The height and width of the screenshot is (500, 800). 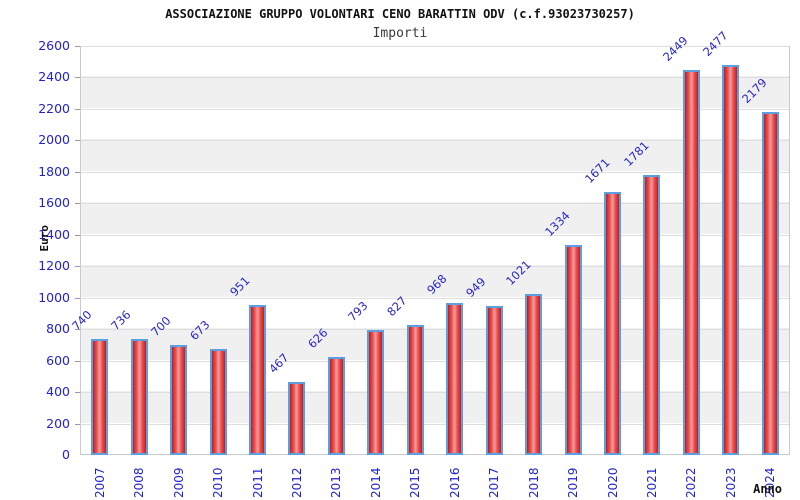 I want to click on y-tick-label: 2600, so click(x=54, y=45).